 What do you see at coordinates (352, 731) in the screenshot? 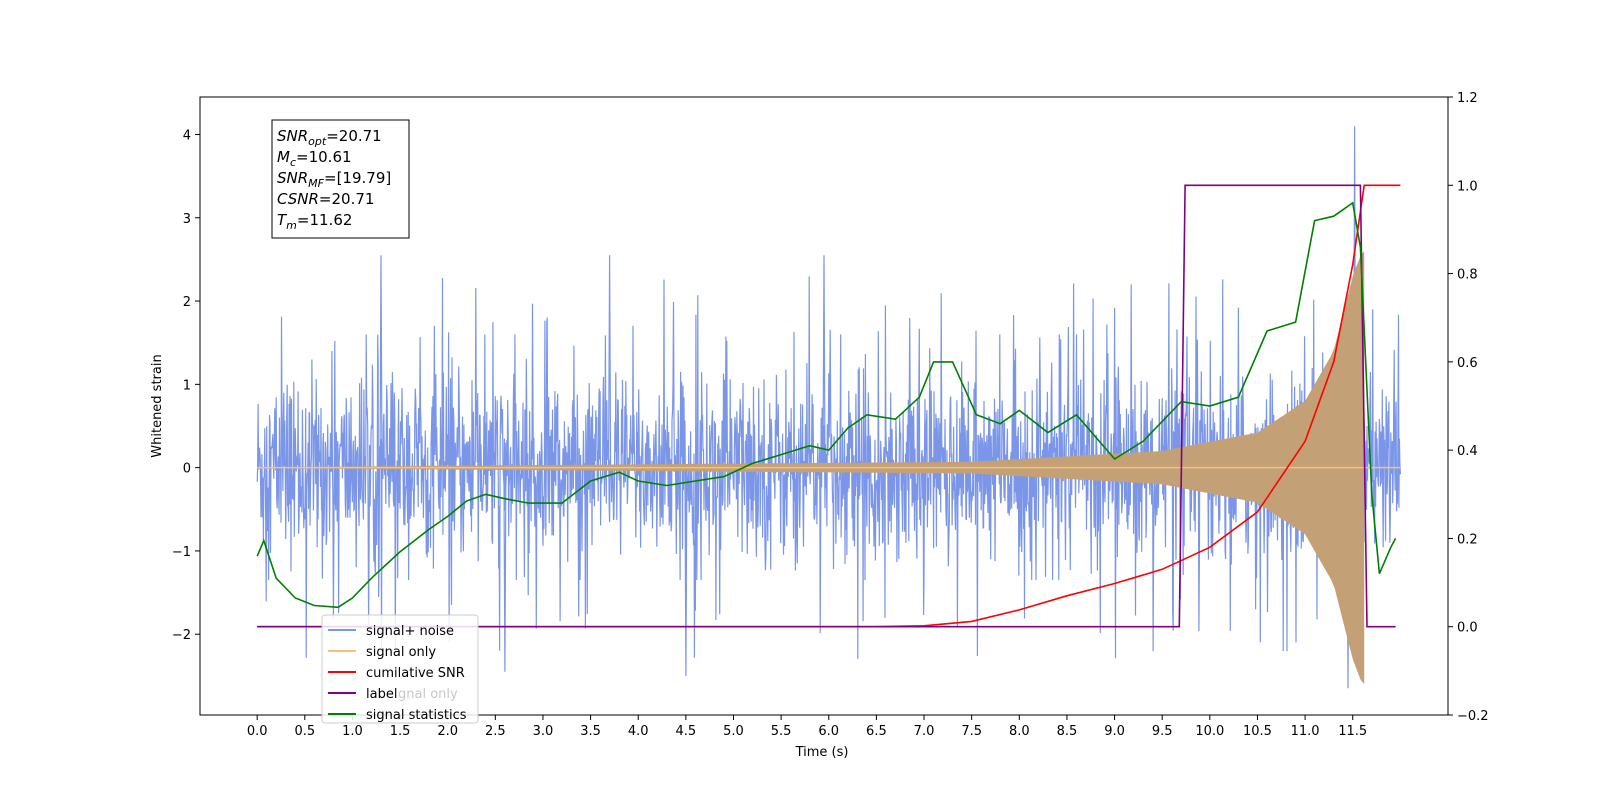
I see `x-tick-label: 1.0` at bounding box center [352, 731].